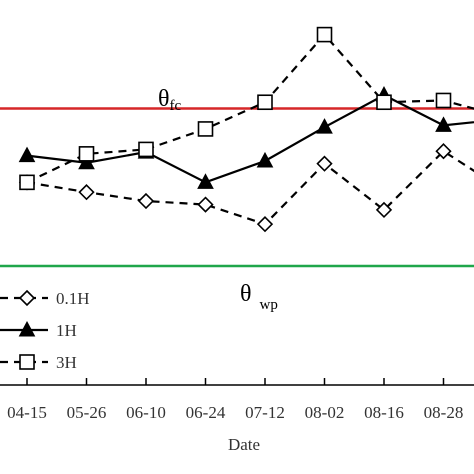  What do you see at coordinates (265, 412) in the screenshot?
I see `x-tick-label-07-12: 07-12` at bounding box center [265, 412].